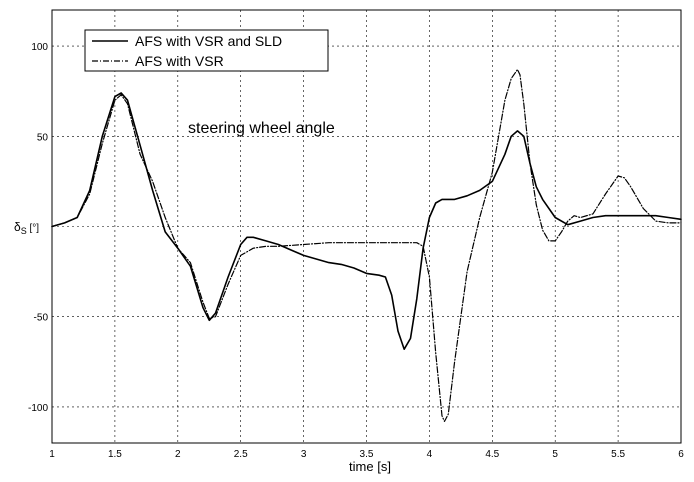  Describe the element at coordinates (115, 454) in the screenshot. I see `x-tick-label: 1.5` at that location.